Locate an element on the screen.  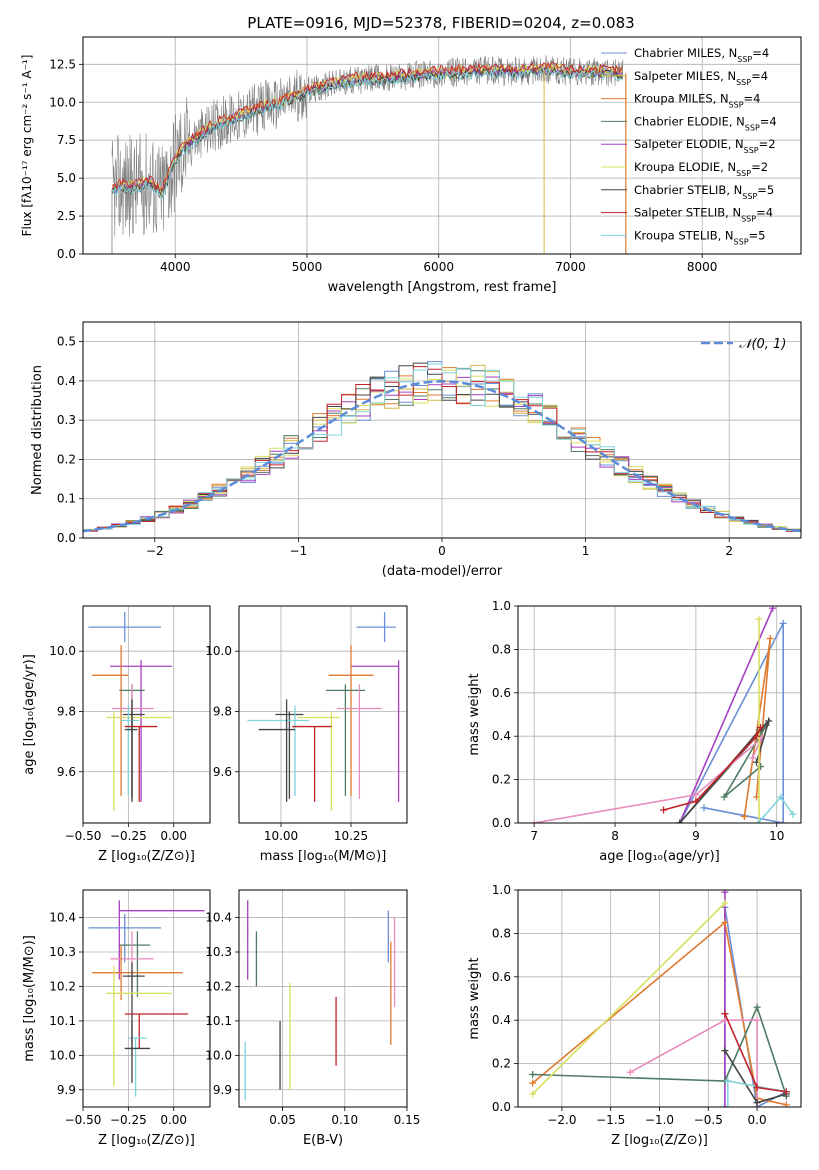
x-axis-label: (data-model)/error is located at coordinates (442, 571).